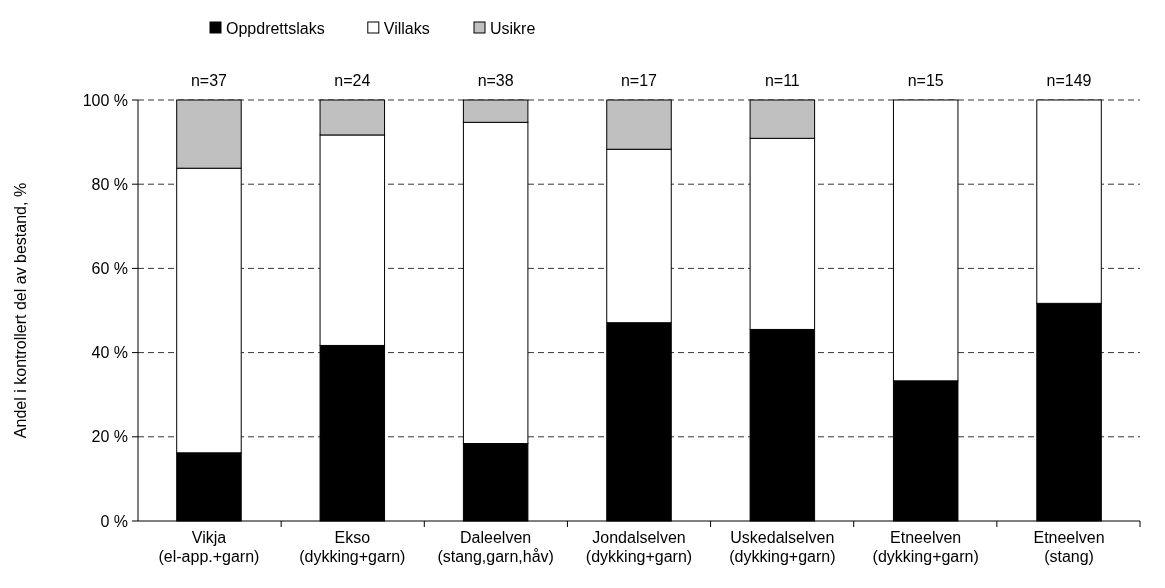  What do you see at coordinates (109, 268) in the screenshot?
I see `y-tick-label: 60 %` at bounding box center [109, 268].